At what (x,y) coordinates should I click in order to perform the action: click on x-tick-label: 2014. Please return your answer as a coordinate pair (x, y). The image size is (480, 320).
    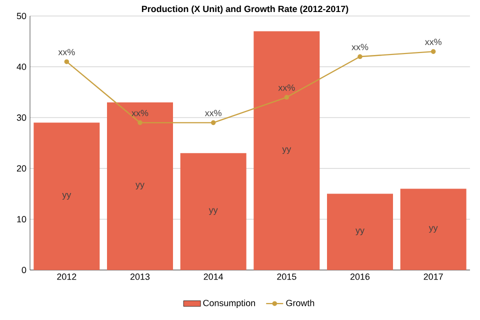
    Looking at the image, I should click on (214, 277).